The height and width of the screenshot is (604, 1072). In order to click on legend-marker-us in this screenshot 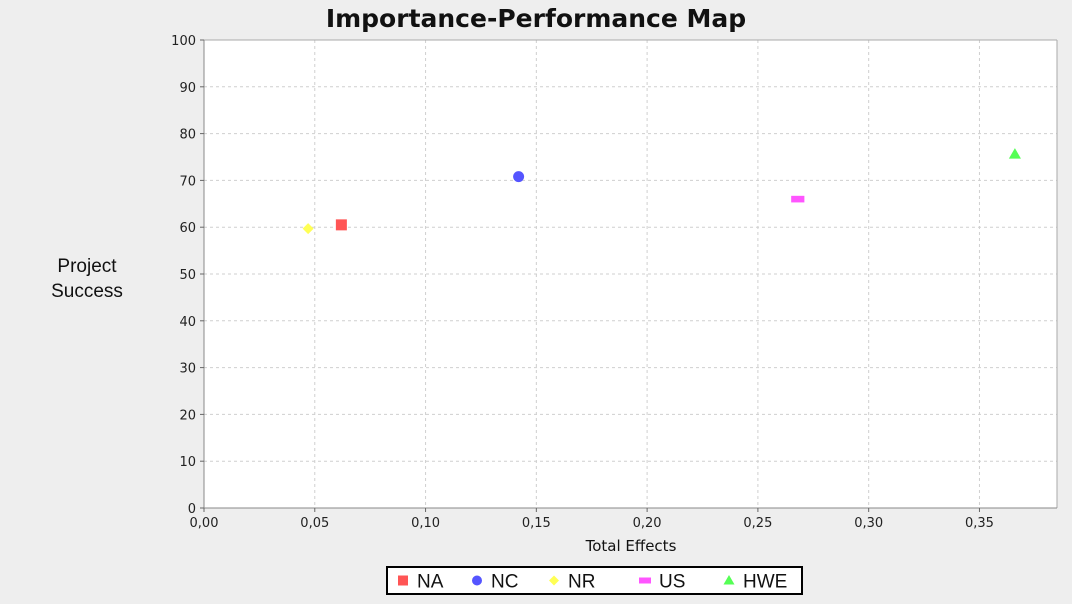, I will do `click(645, 580)`.